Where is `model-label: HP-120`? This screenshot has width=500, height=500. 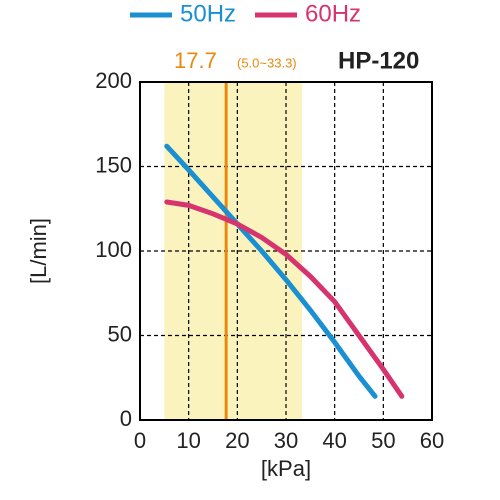 model-label: HP-120 is located at coordinates (378, 60).